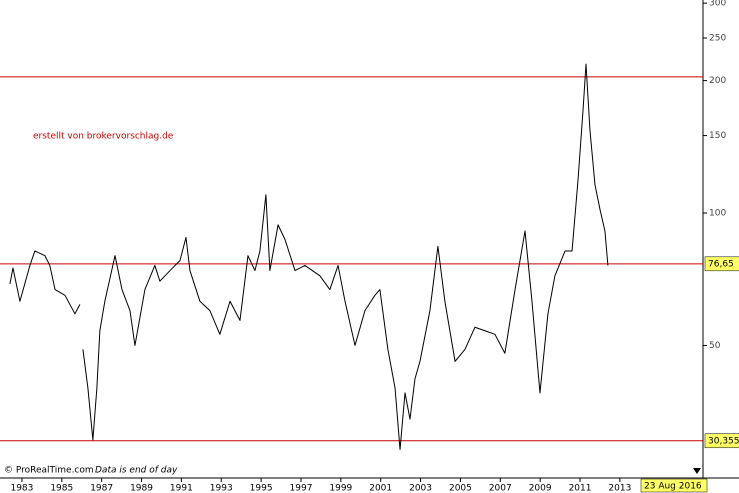  Describe the element at coordinates (580, 488) in the screenshot. I see `x-tick-label: 2011` at that location.